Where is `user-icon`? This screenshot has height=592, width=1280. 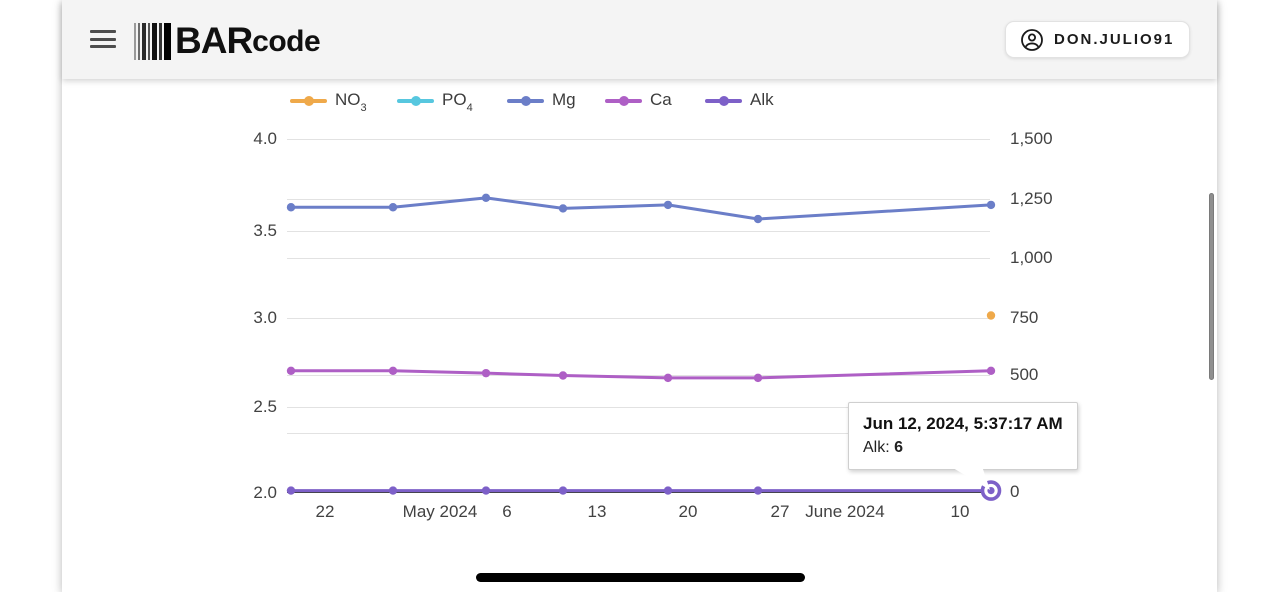
user-icon is located at coordinates (1032, 39).